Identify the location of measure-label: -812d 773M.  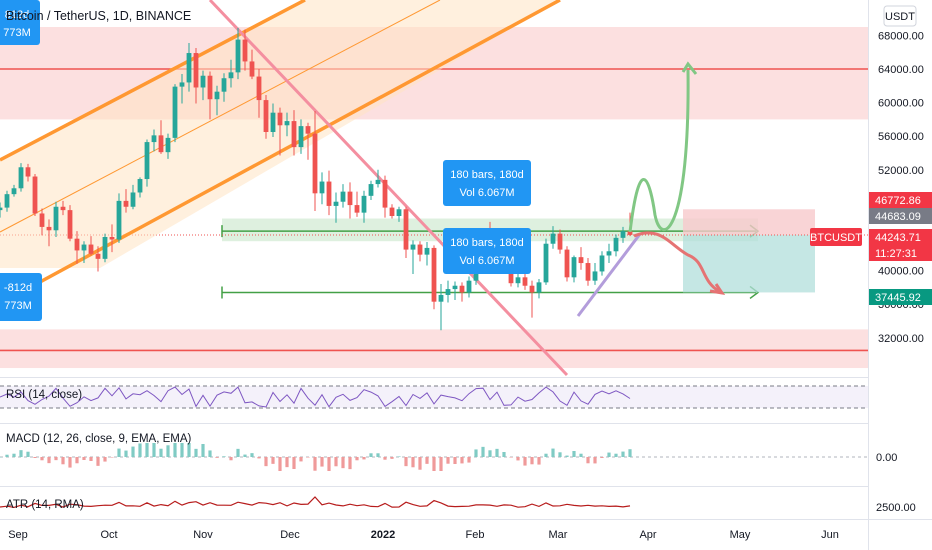
(21, 297).